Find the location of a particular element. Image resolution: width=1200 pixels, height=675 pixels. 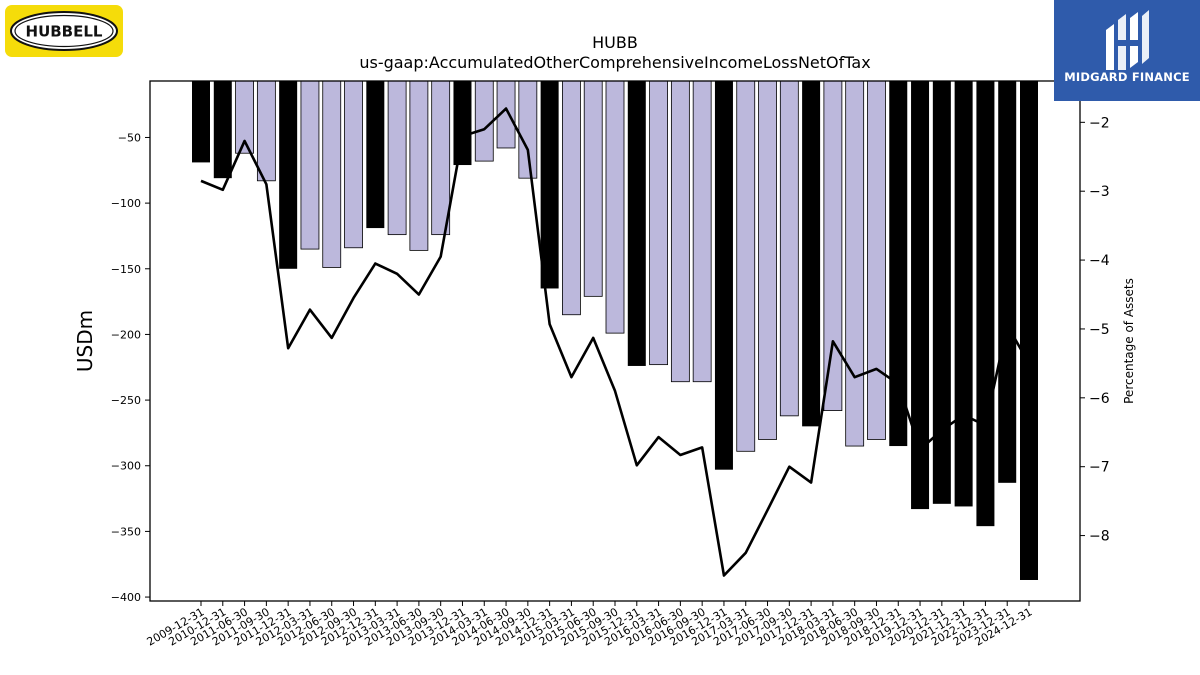

midgard-logo-text: MIDGARD FINANCE is located at coordinates (1127, 77).